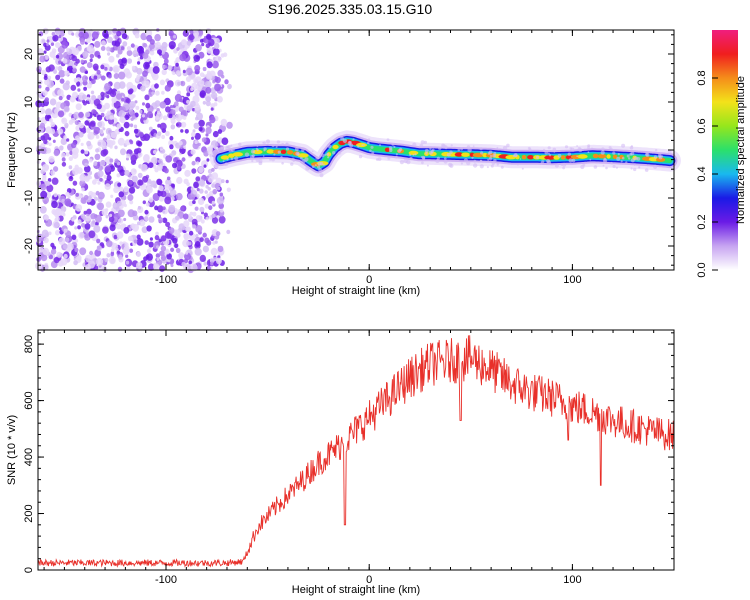  I want to click on y-tick-label: 20, so click(29, 54).